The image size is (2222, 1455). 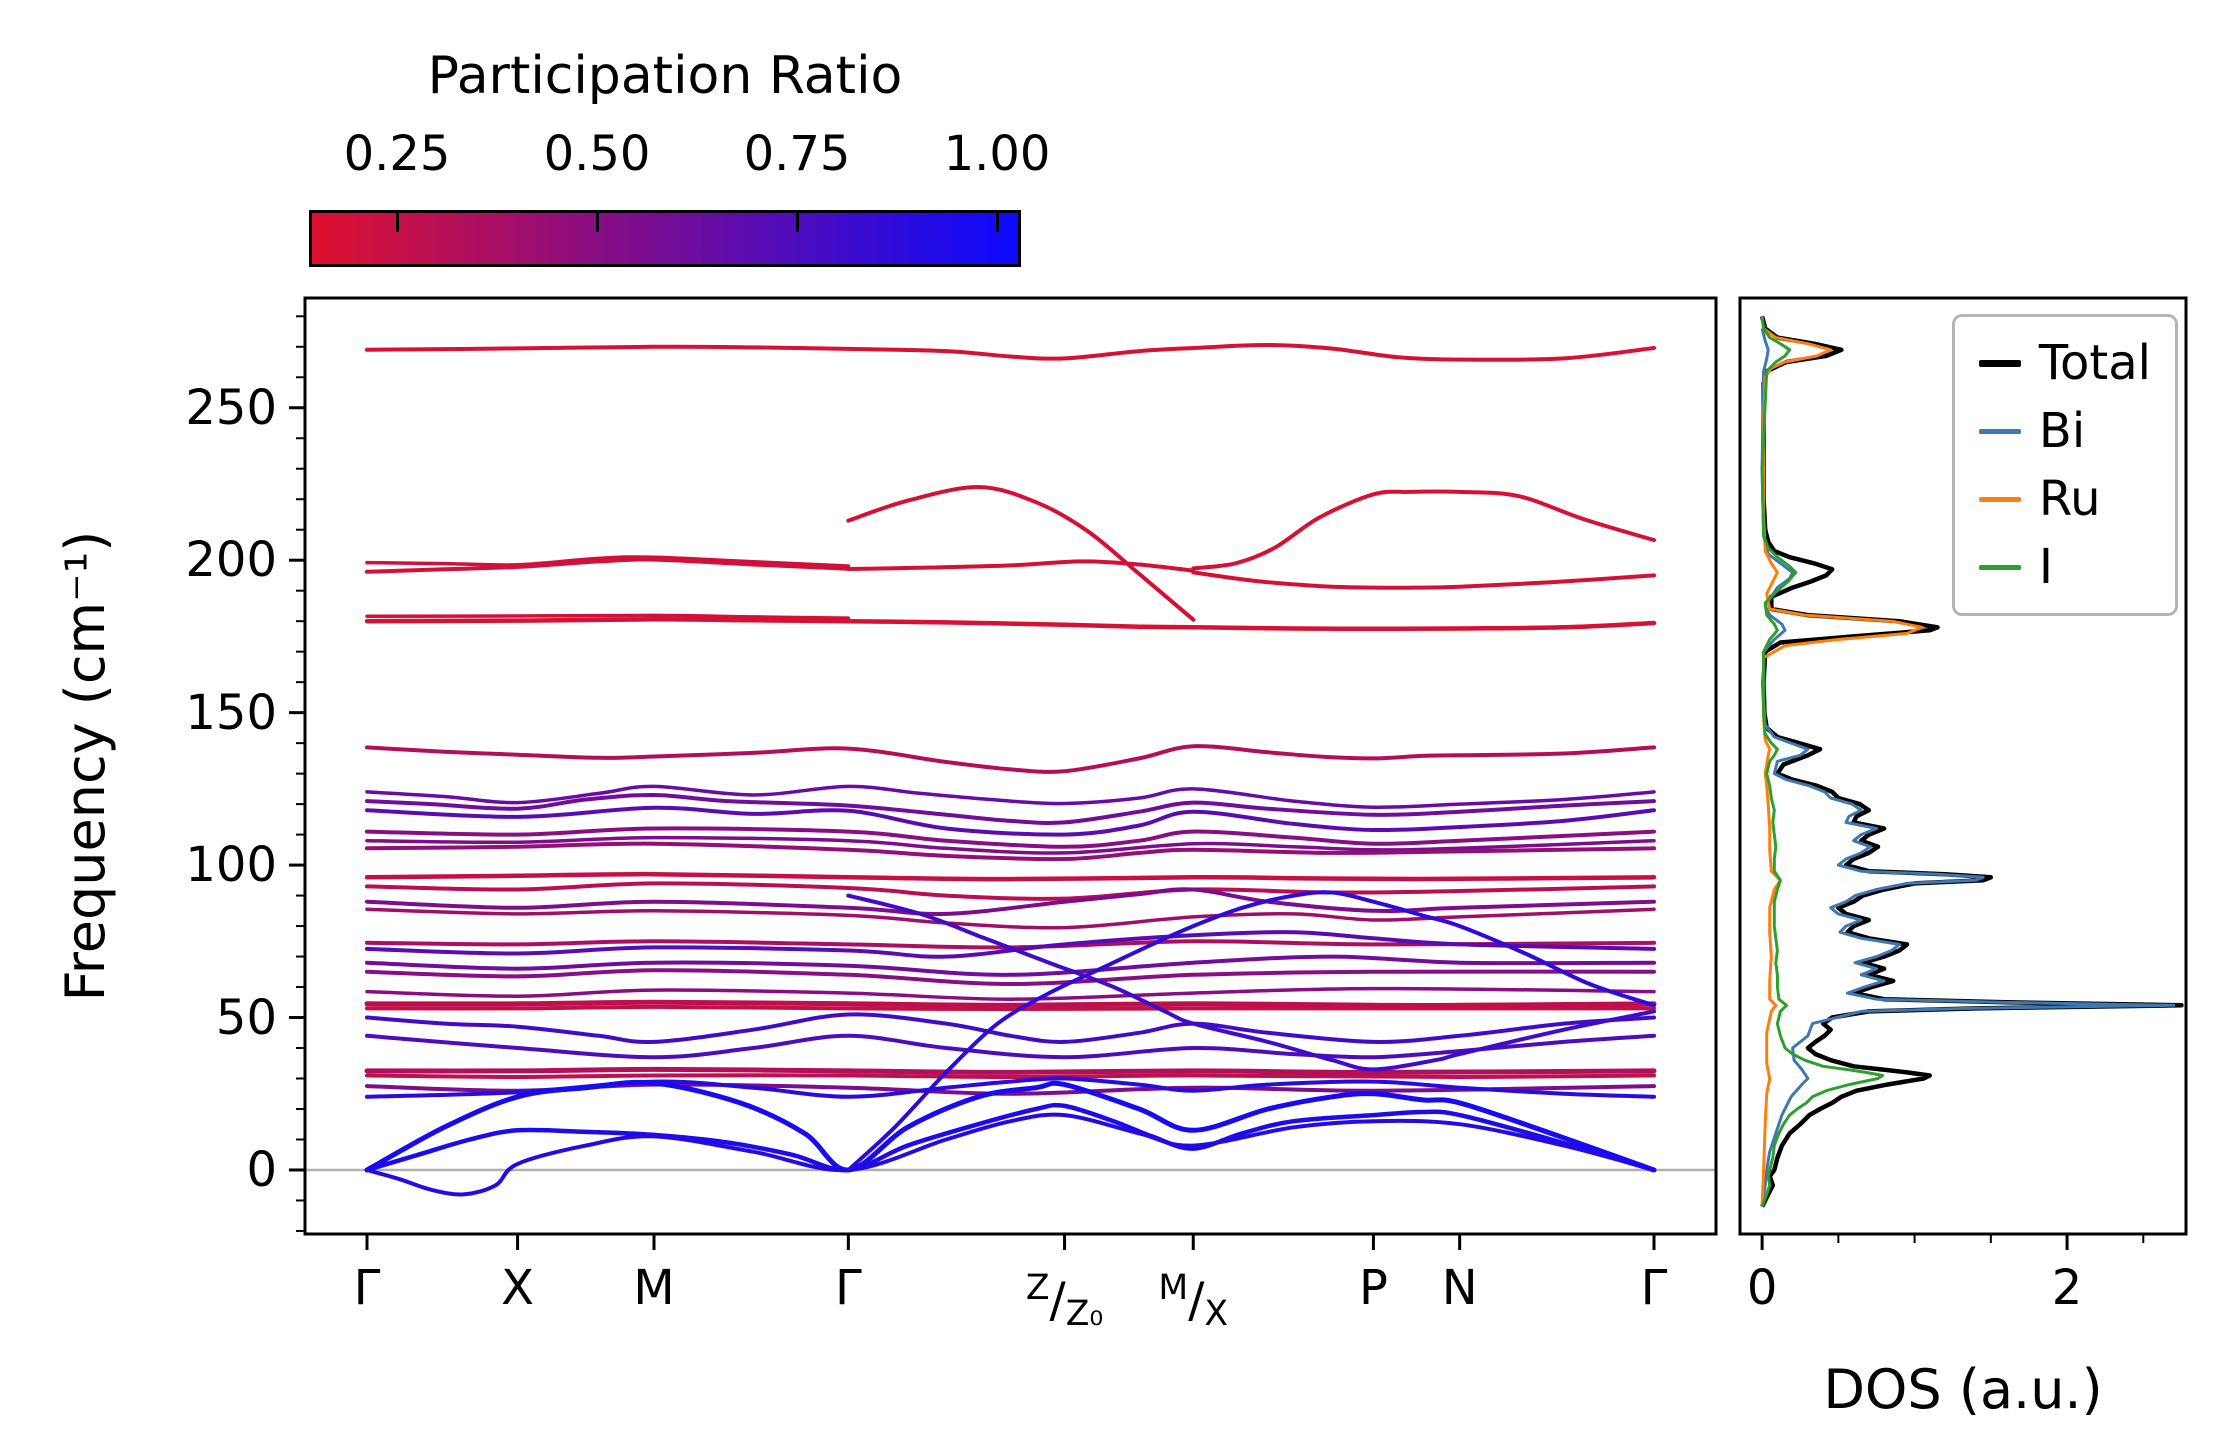 I want to click on kpoint-label: M, so click(x=654, y=1288).